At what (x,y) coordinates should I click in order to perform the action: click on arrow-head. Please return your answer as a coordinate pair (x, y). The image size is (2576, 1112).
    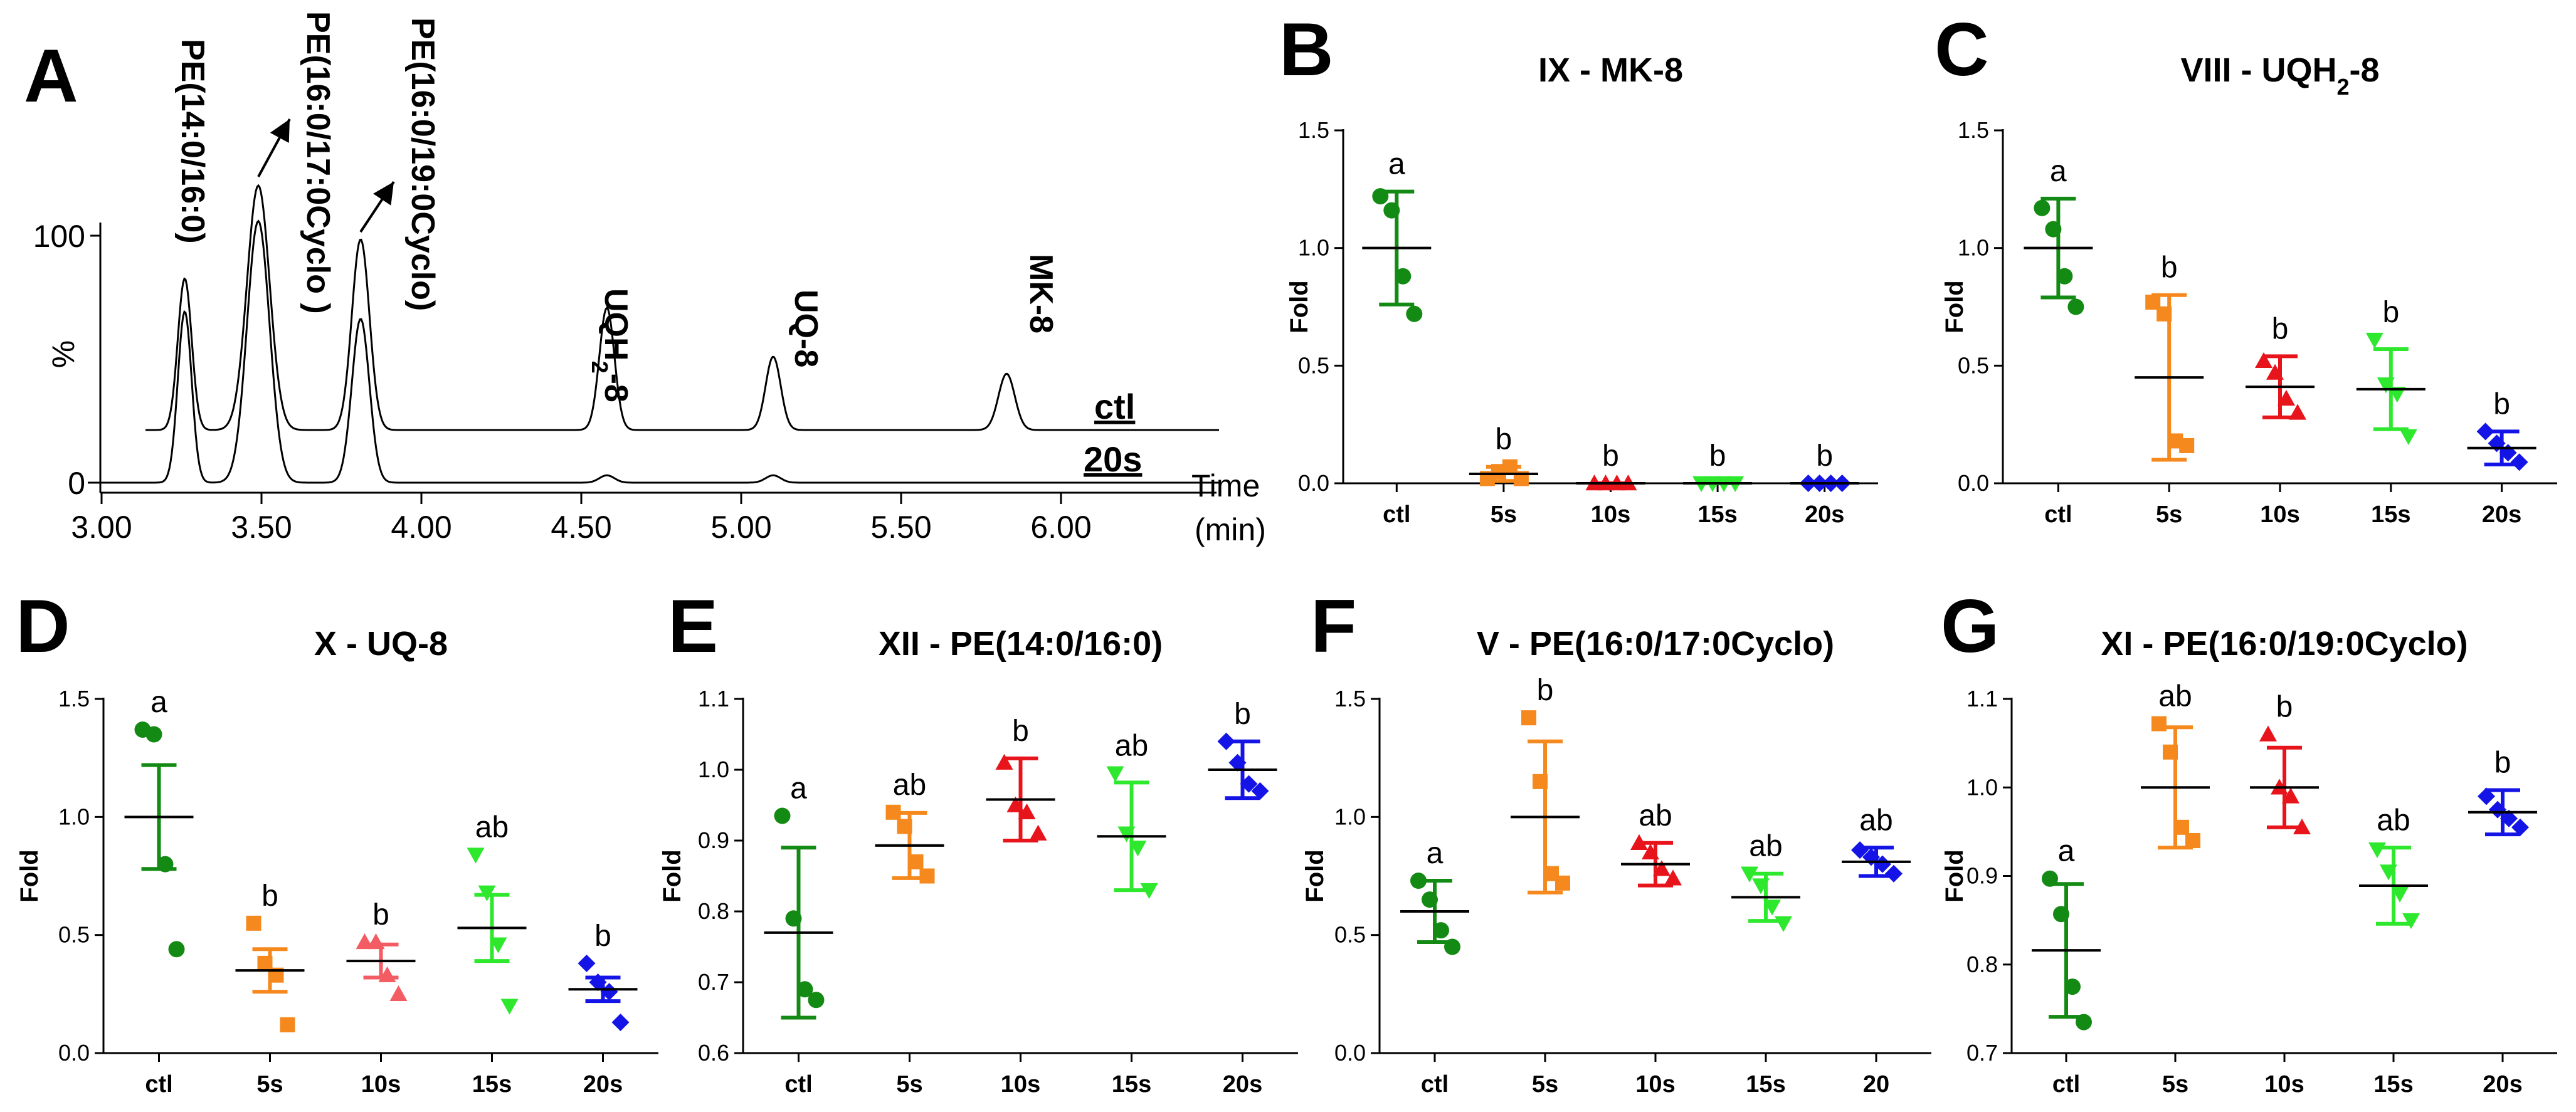
    Looking at the image, I should click on (280, 131).